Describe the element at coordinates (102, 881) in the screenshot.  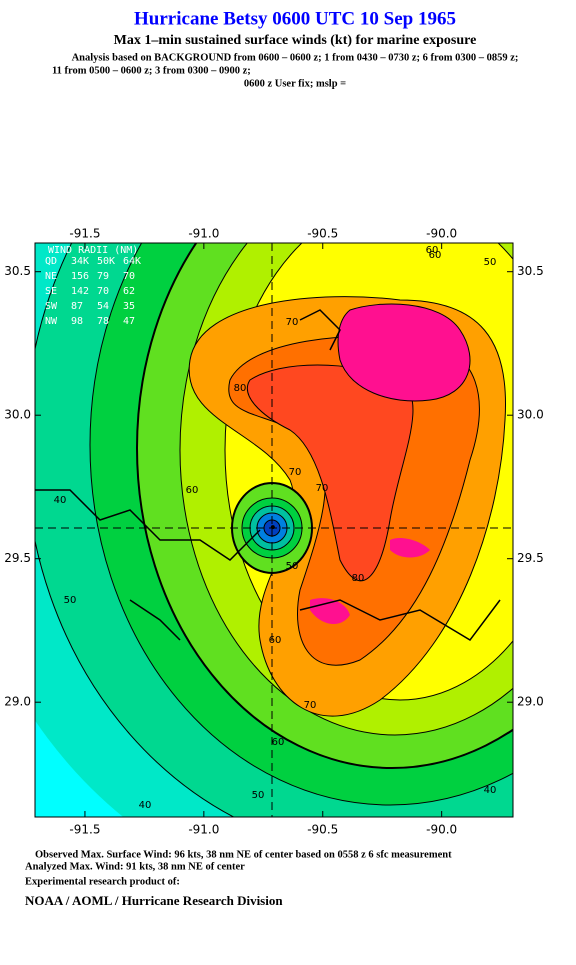
I see `footer-line: Experimental research product of:` at that location.